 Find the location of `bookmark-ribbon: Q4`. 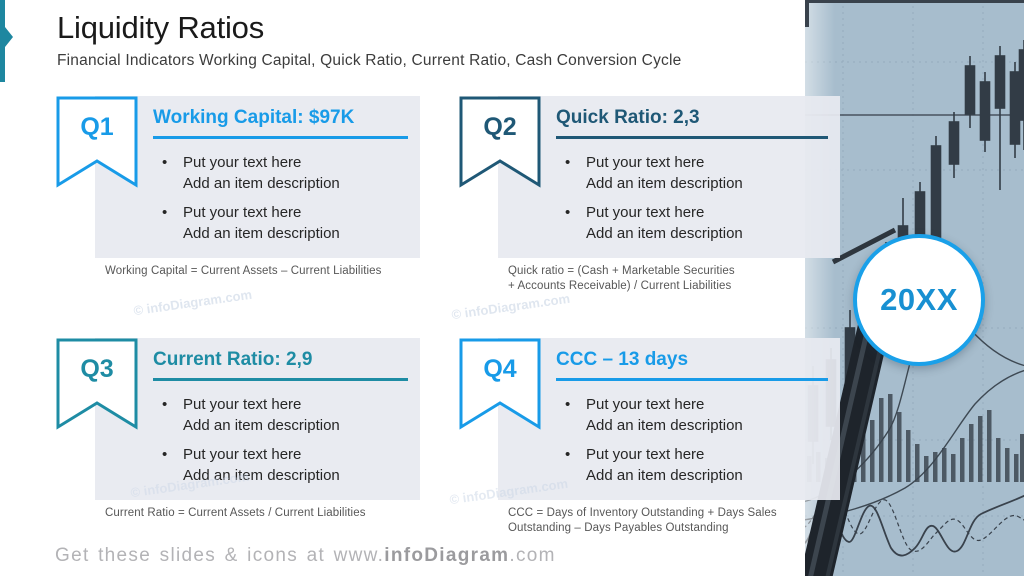

bookmark-ribbon: Q4 is located at coordinates (500, 384).